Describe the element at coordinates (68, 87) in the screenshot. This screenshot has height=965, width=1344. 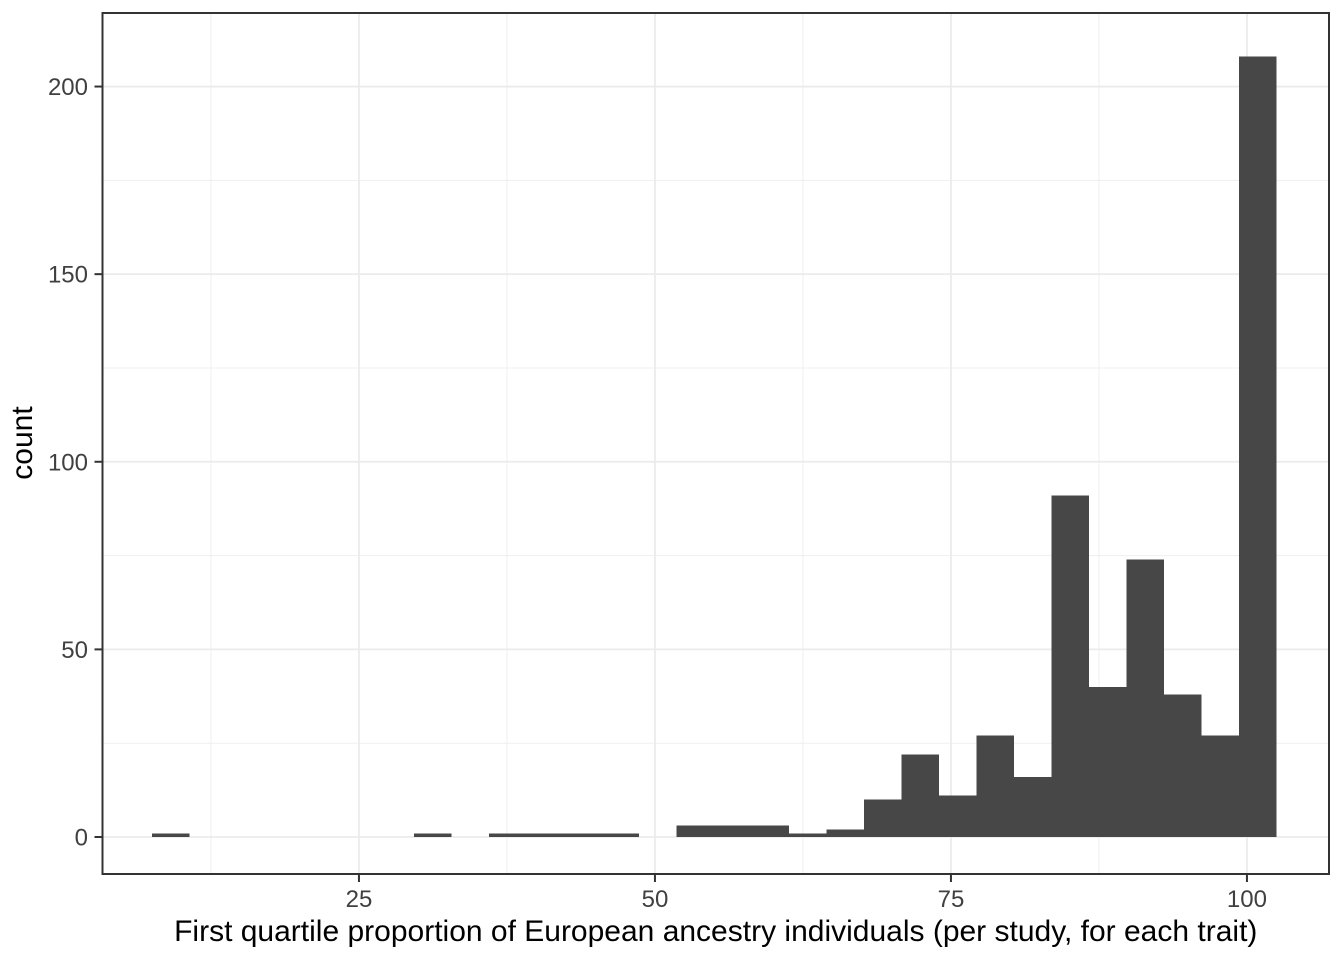
I see `y-tick-label: 200` at that location.